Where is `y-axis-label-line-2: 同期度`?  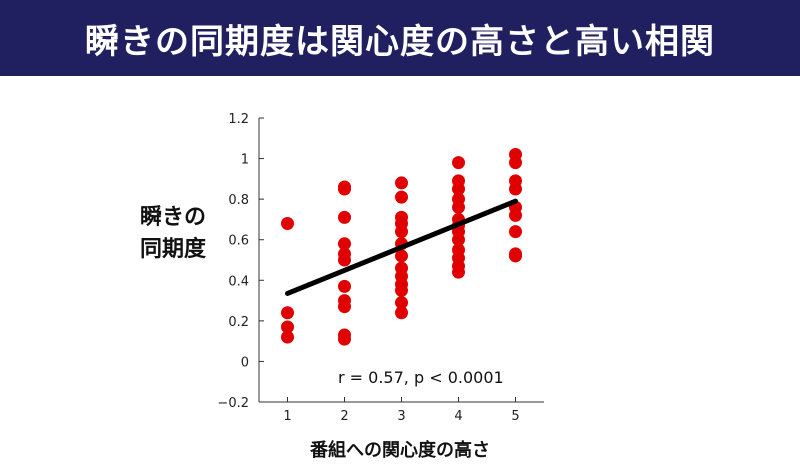
y-axis-label-line-2: 同期度 is located at coordinates (172, 249).